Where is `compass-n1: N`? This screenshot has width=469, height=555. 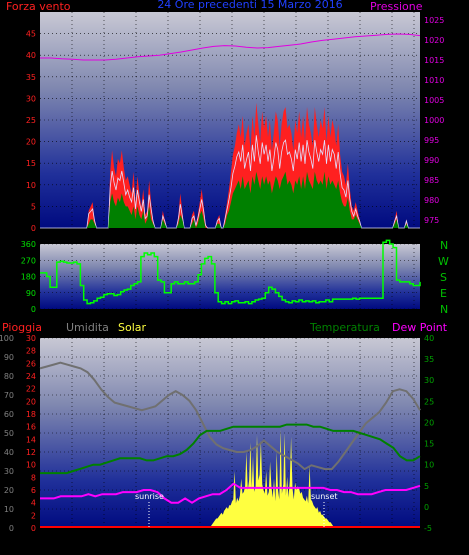 compass-n1: N is located at coordinates (444, 245).